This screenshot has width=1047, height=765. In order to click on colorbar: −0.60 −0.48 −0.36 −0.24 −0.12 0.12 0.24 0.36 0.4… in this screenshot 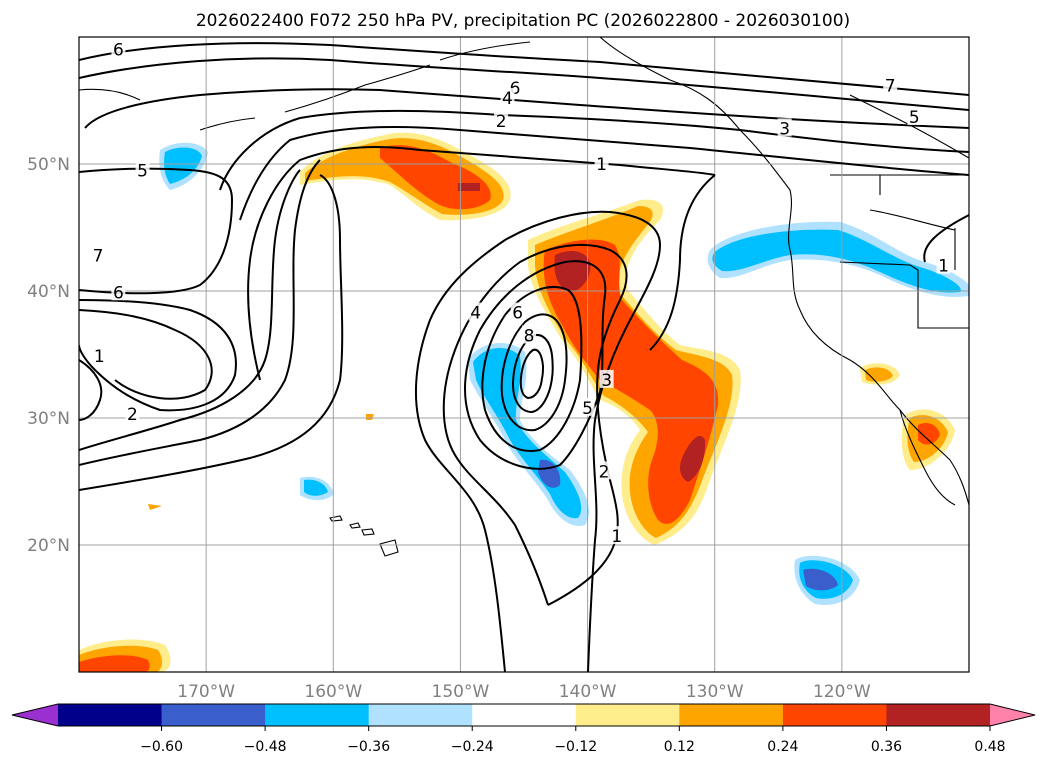, I will do `click(523, 729)`.